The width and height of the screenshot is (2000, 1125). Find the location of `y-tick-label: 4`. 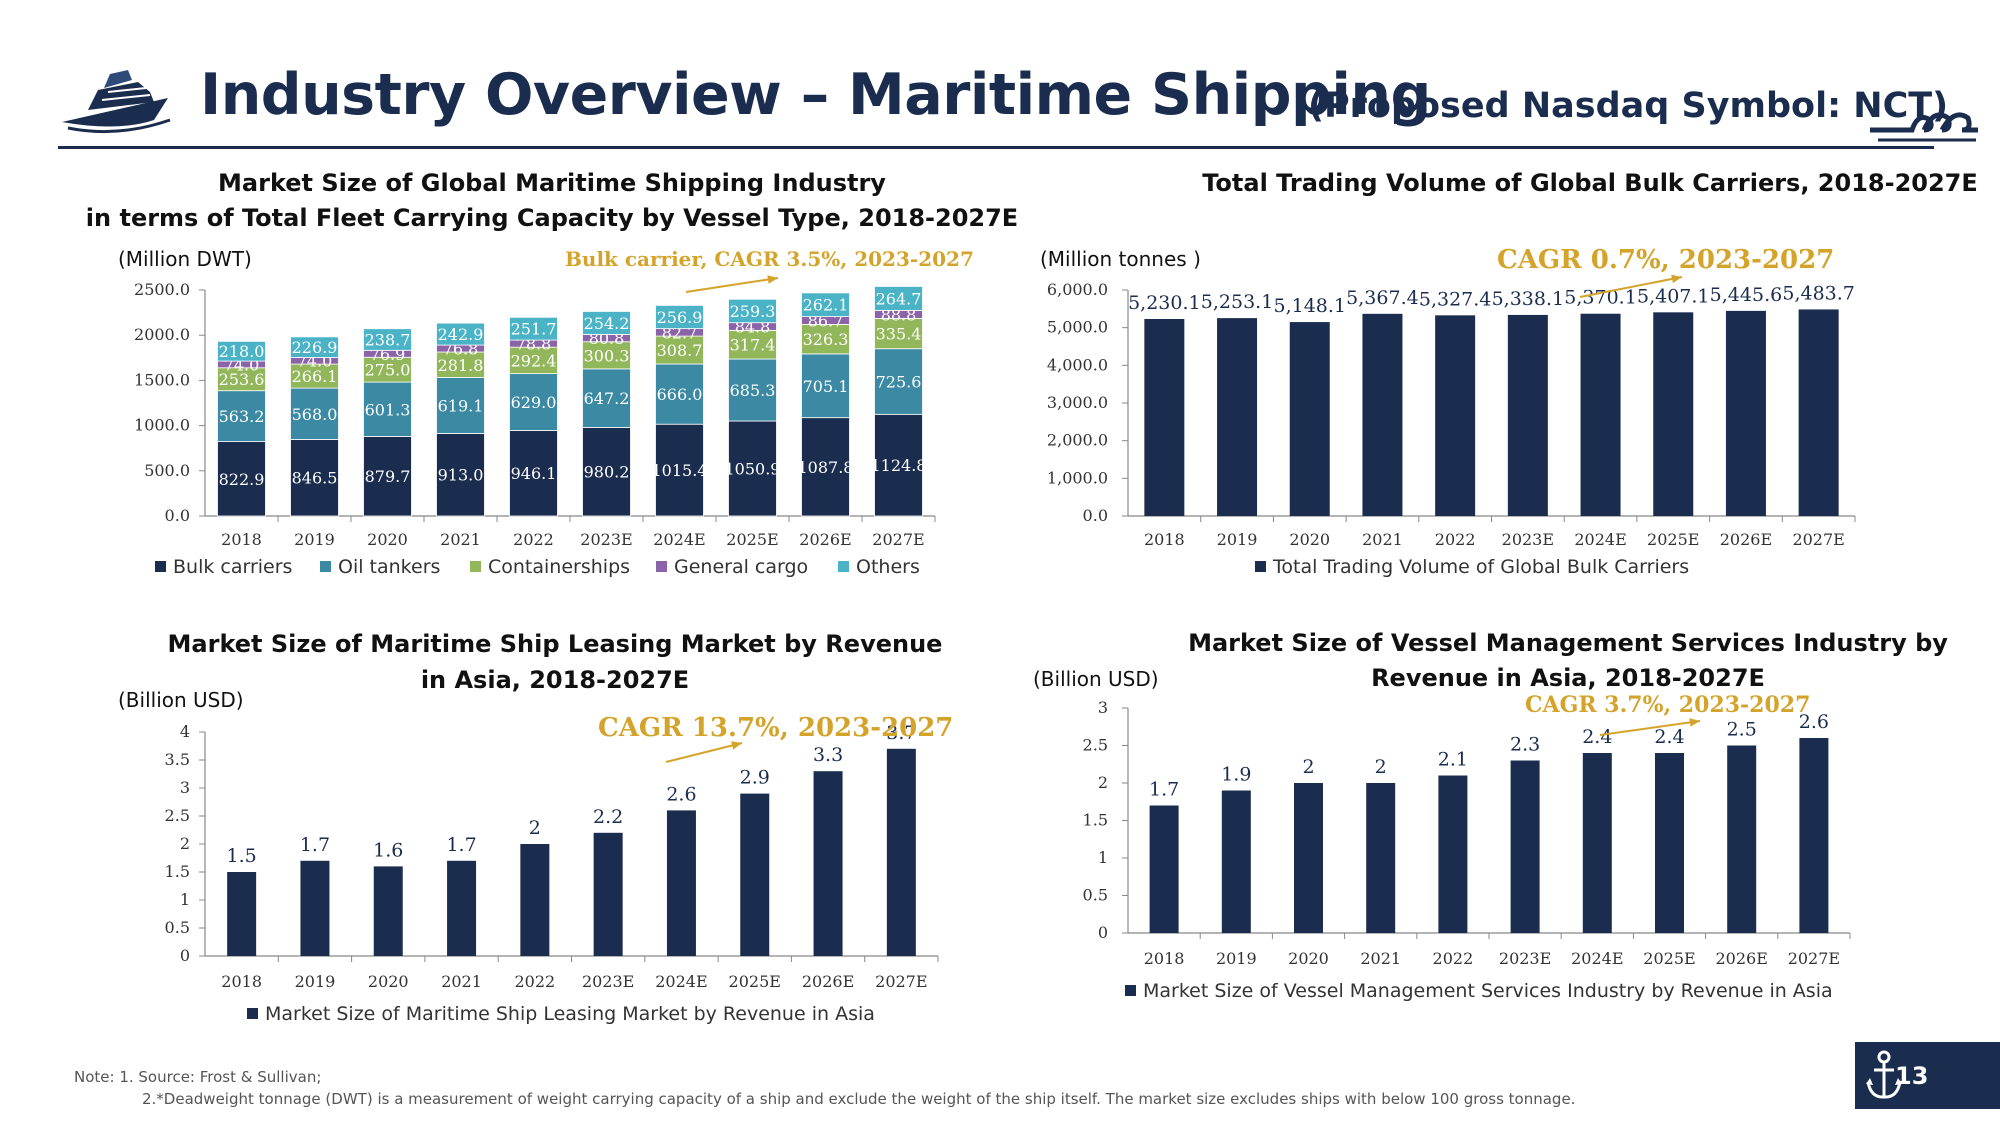

y-tick-label: 4 is located at coordinates (185, 731).